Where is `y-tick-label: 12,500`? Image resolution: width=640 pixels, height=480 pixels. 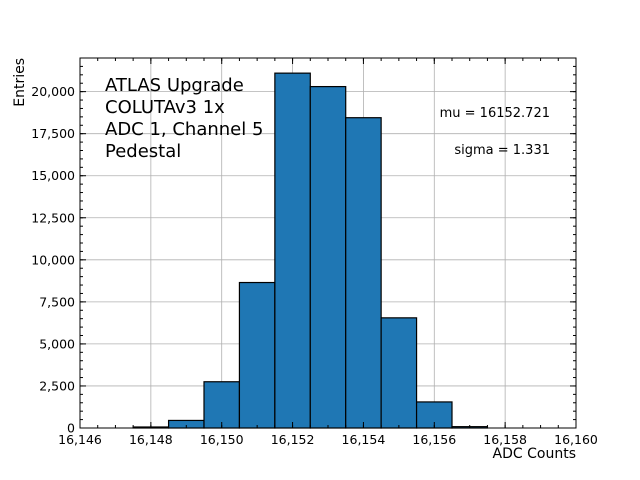 y-tick-label: 12,500 is located at coordinates (53, 217).